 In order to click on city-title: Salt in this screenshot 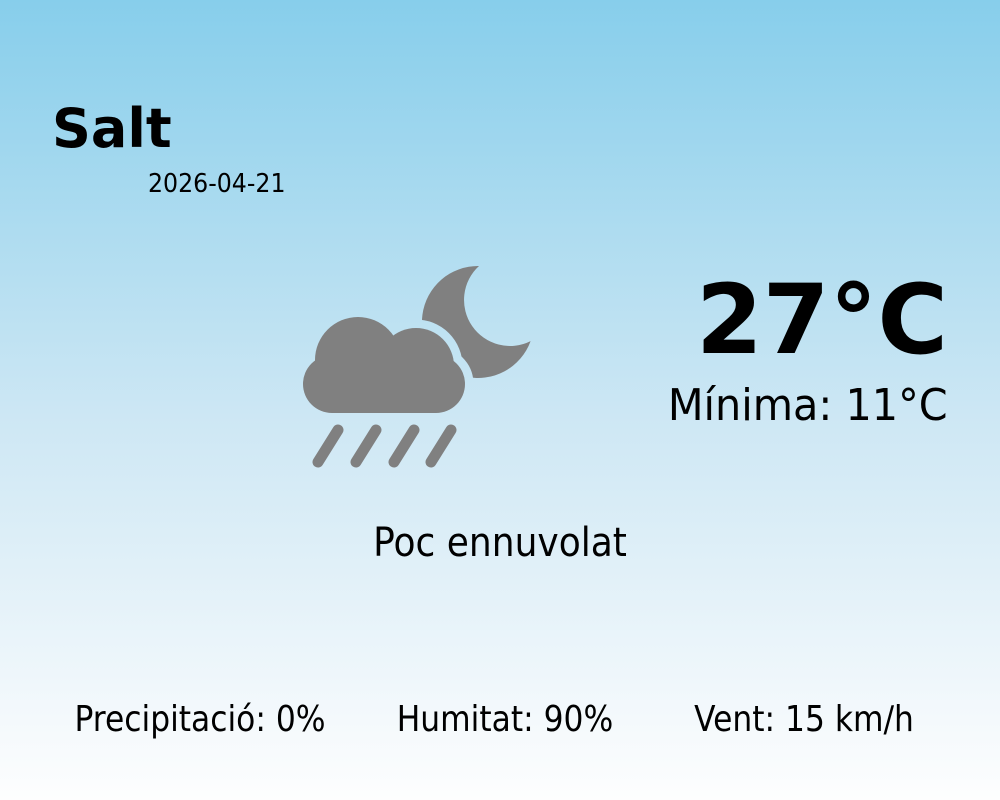, I will do `click(112, 128)`.